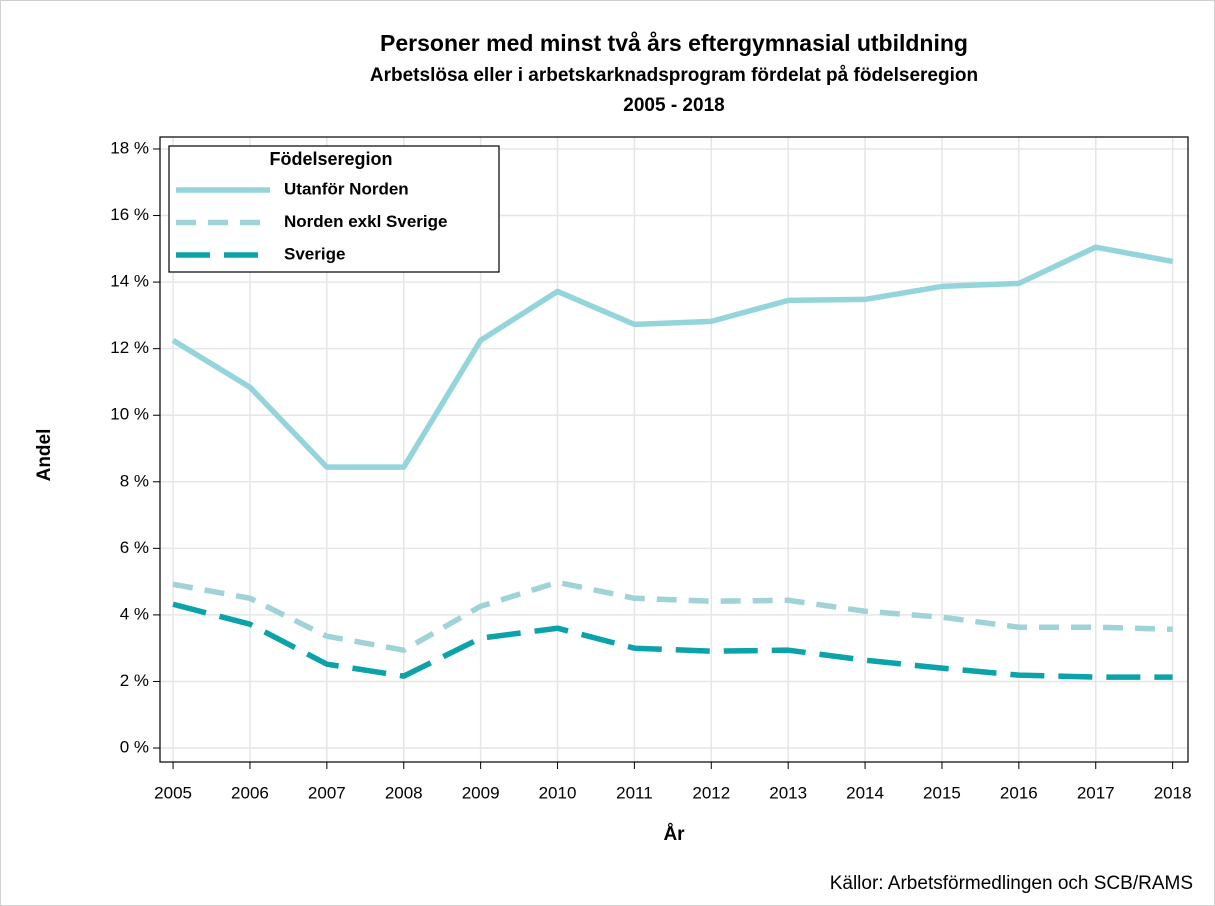 This screenshot has height=906, width=1215. I want to click on x-tick-label: 2013, so click(788, 792).